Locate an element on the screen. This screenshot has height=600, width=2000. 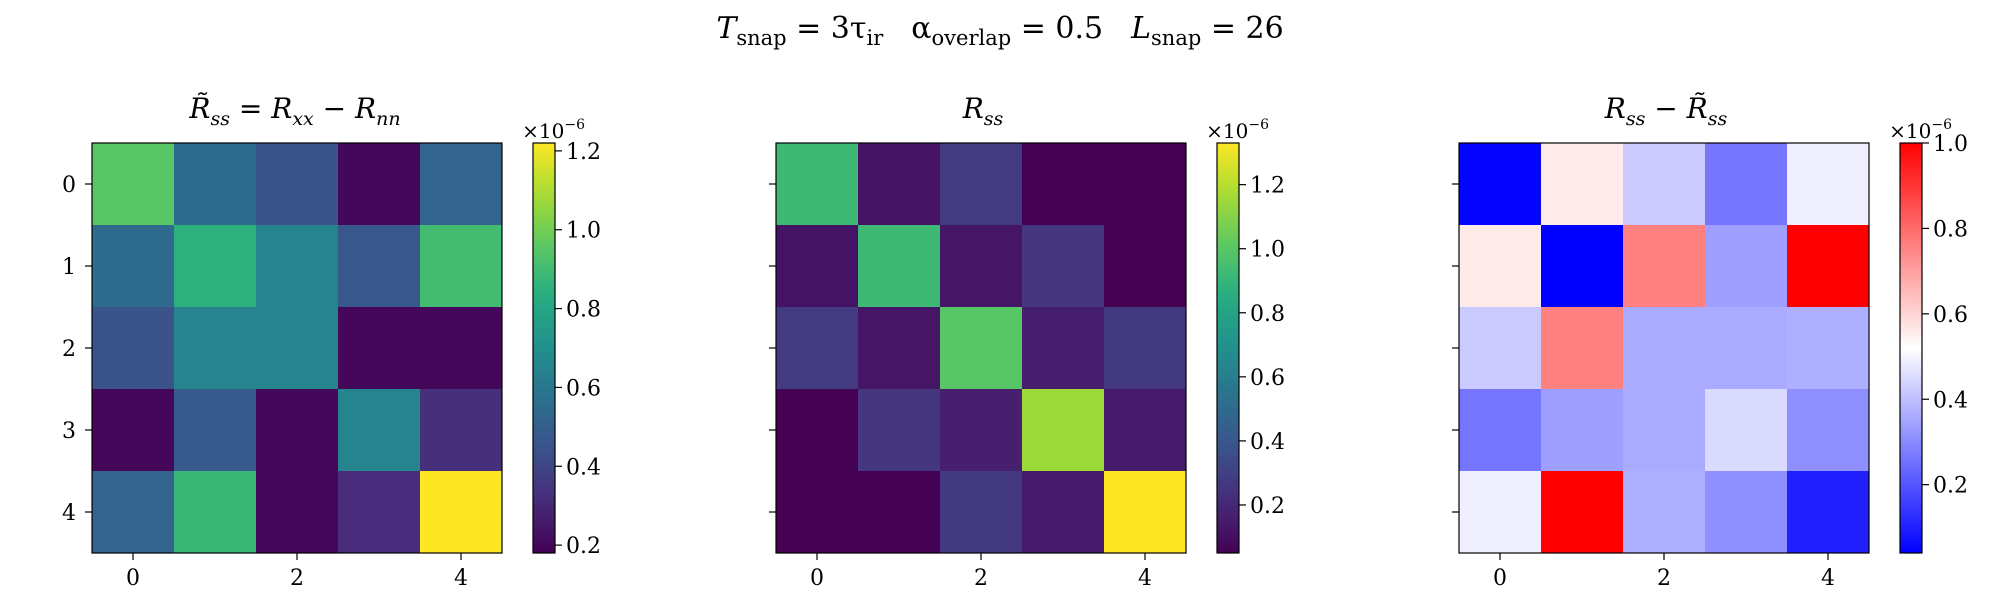
suptitle-t-symbol: T is located at coordinates (727, 28).